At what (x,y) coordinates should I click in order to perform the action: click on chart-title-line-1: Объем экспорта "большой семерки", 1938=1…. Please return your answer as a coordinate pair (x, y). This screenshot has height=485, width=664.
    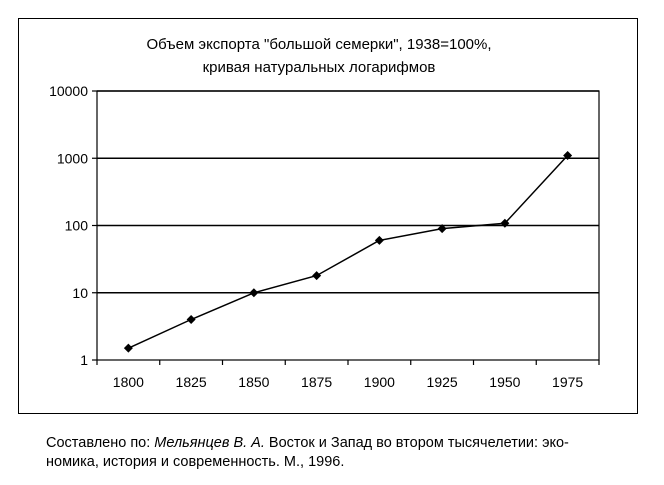
    Looking at the image, I should click on (318, 44).